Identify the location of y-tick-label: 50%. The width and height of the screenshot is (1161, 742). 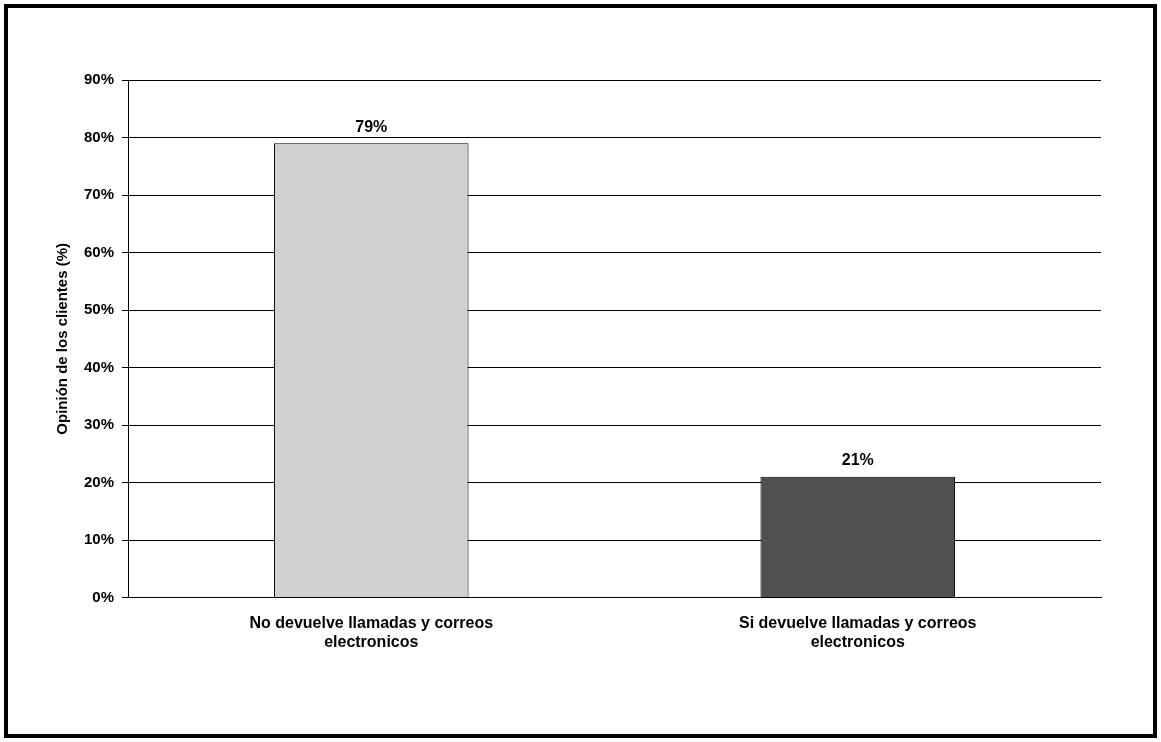
(99, 309).